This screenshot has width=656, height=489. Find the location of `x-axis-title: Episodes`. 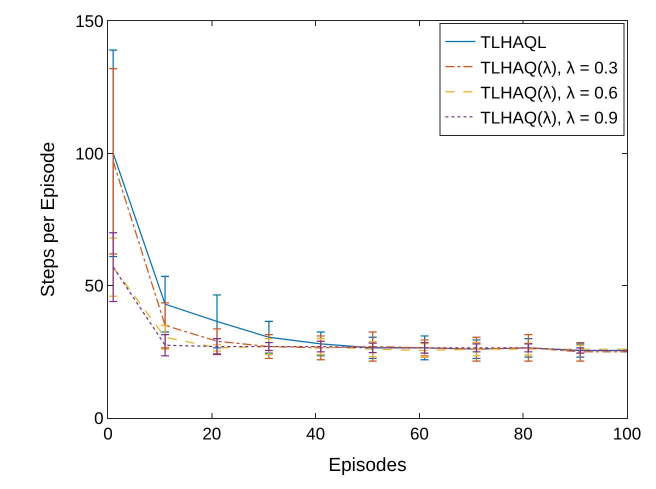

x-axis-title: Episodes is located at coordinates (367, 465).